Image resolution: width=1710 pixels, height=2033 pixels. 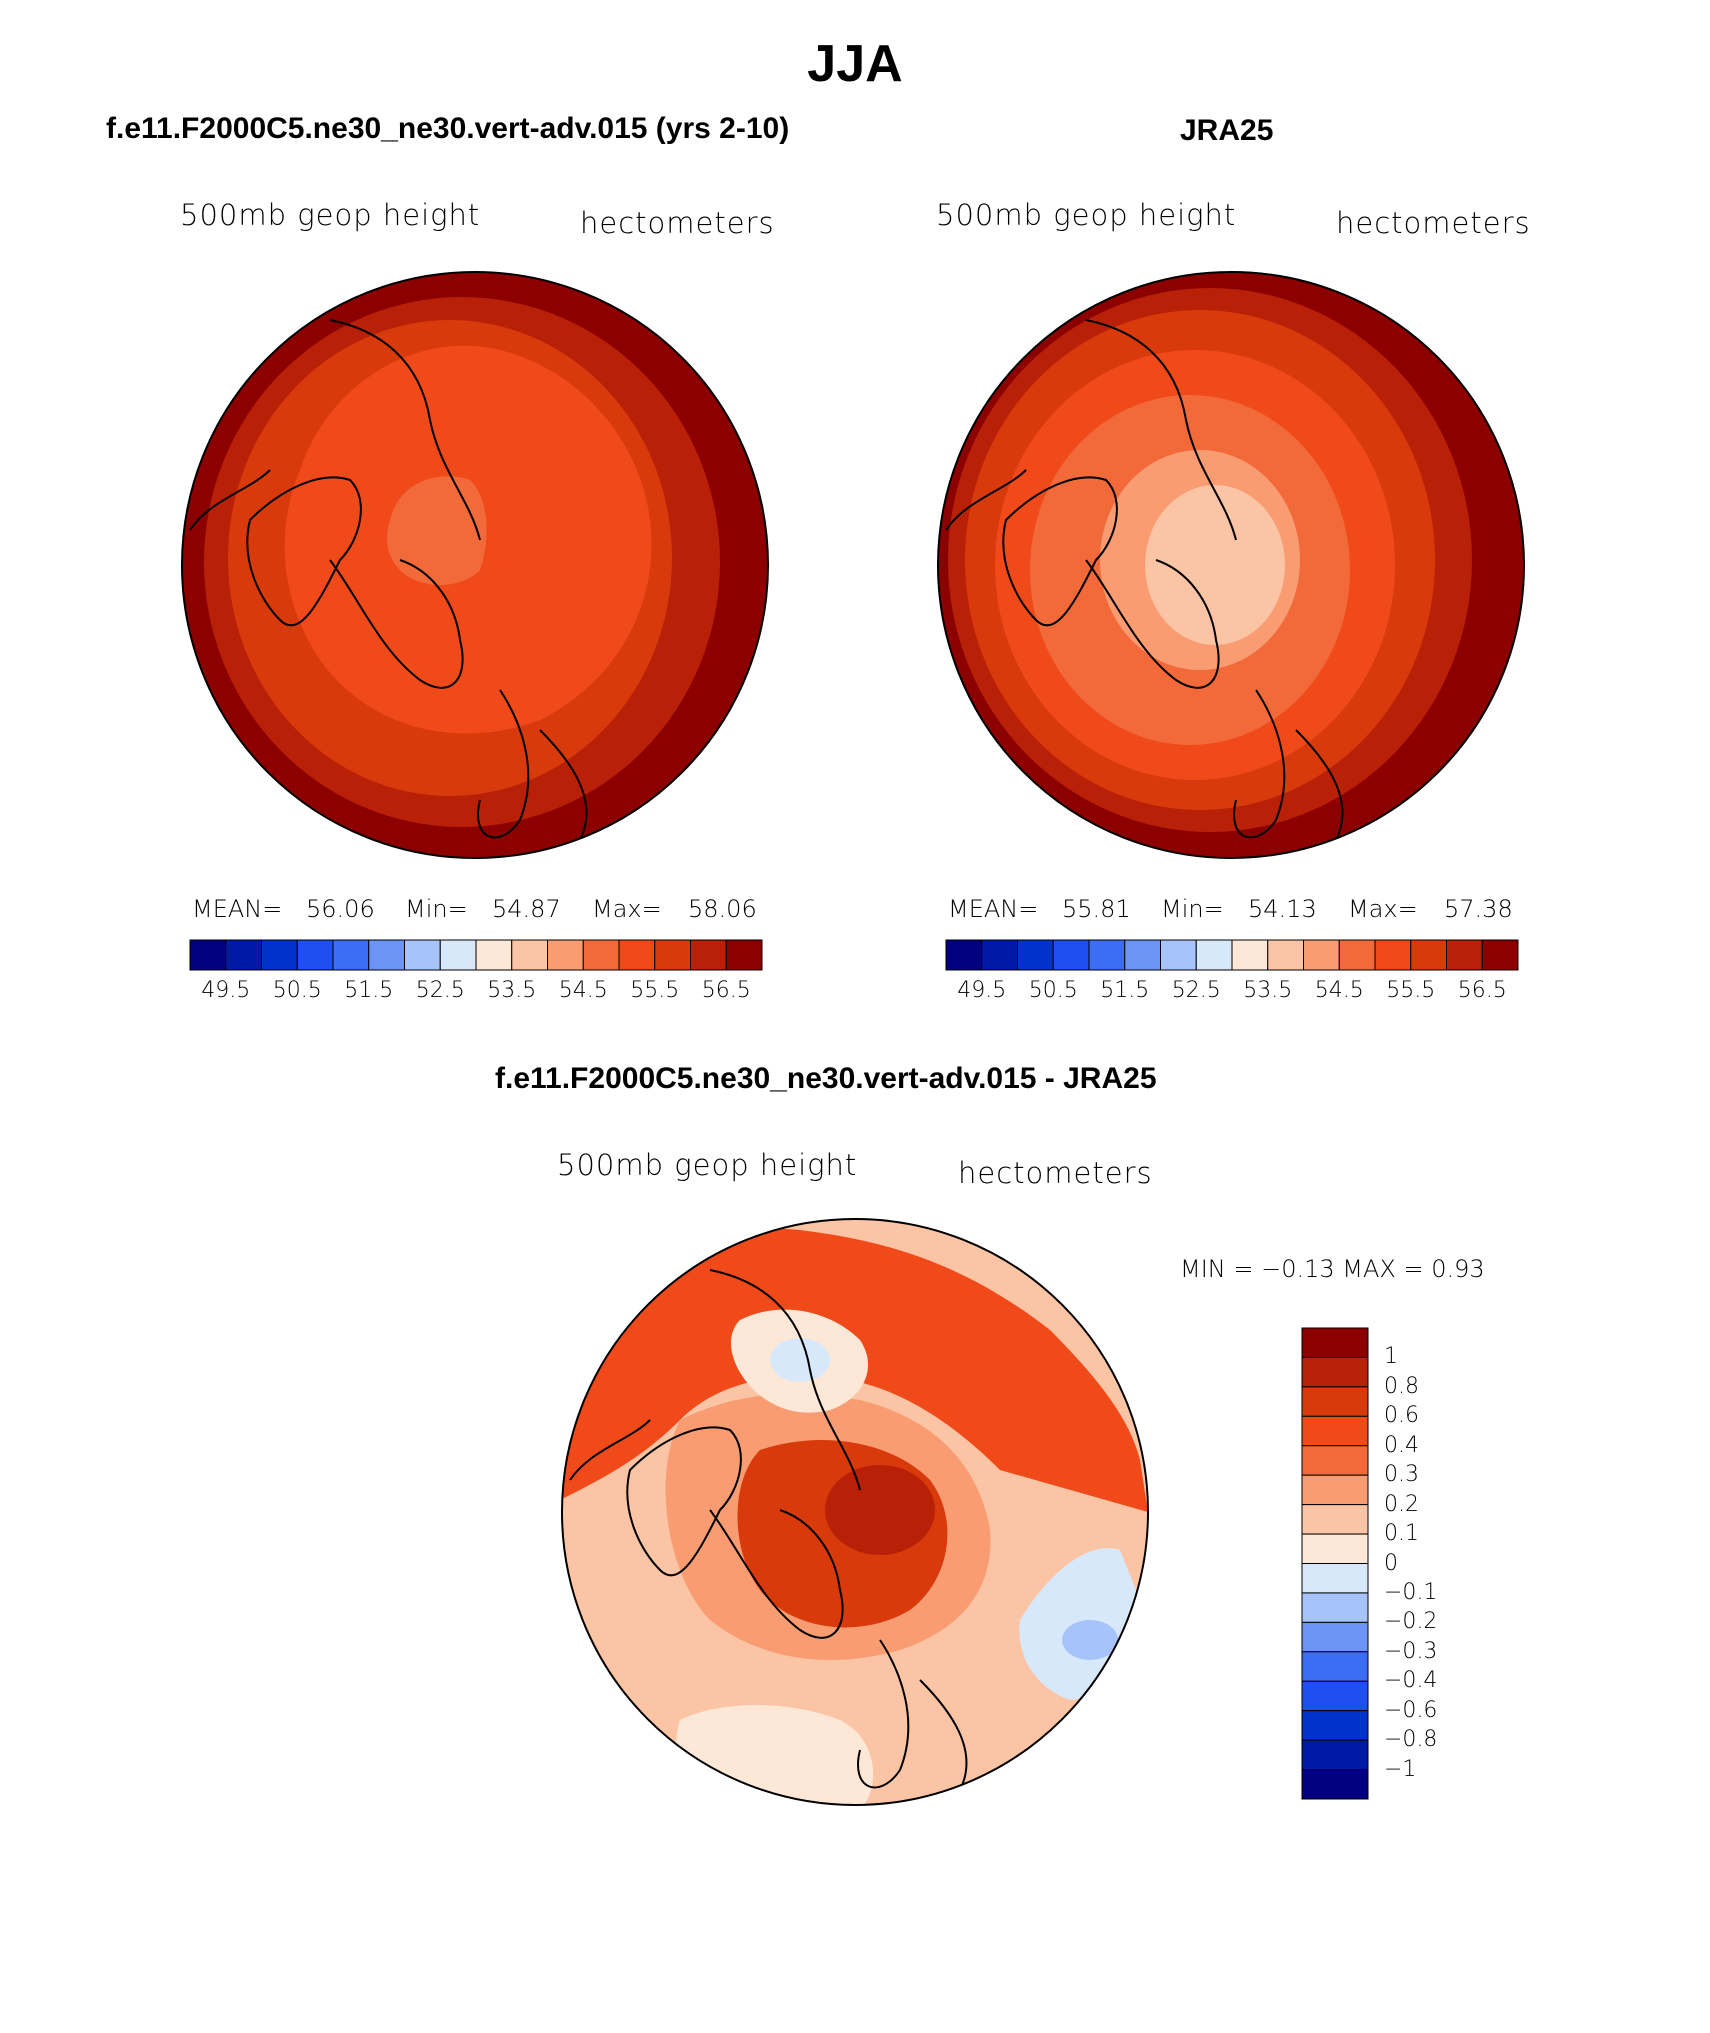 I want to click on model-min-value: 54.87, so click(x=526, y=909).